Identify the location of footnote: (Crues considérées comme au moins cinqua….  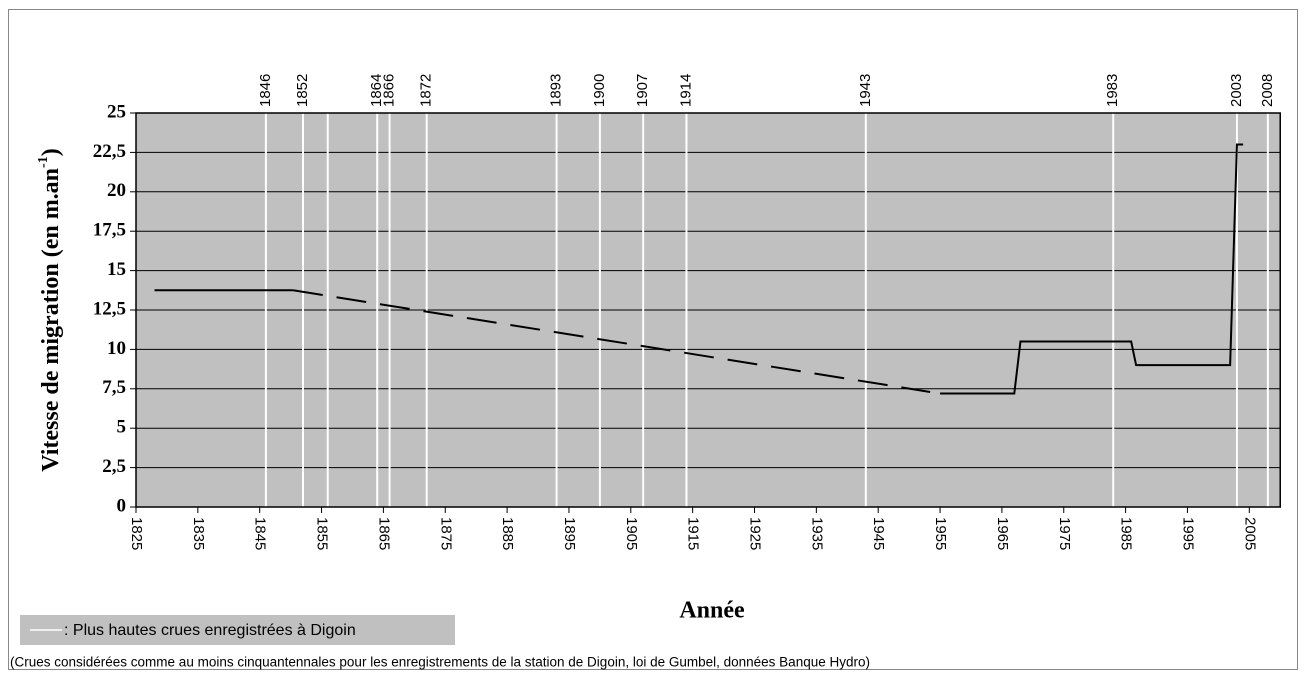
(440, 662).